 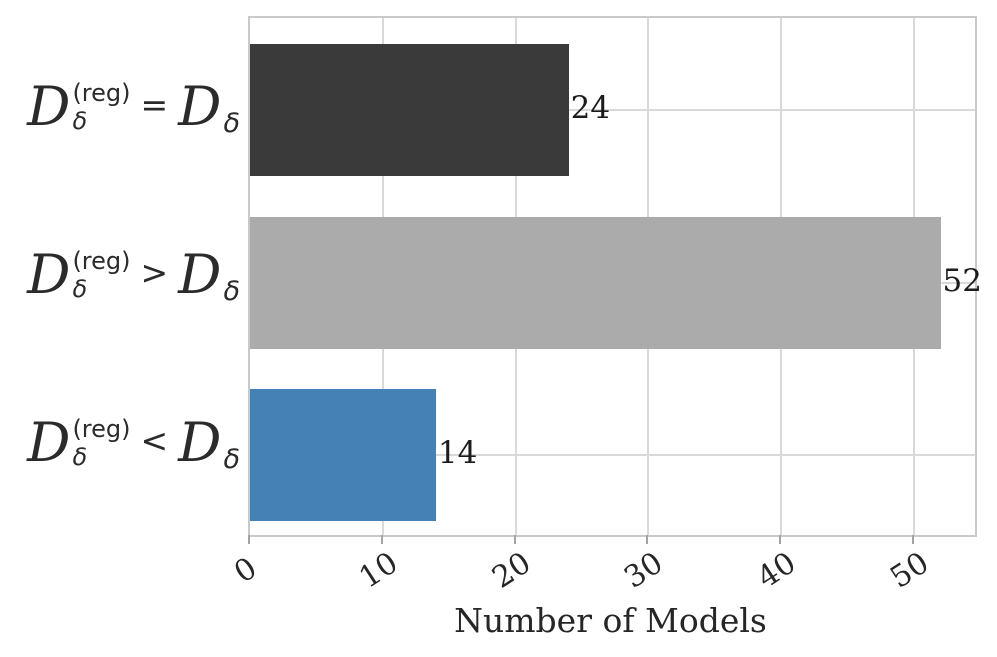 What do you see at coordinates (154, 440) in the screenshot?
I see `operator-less: <` at bounding box center [154, 440].